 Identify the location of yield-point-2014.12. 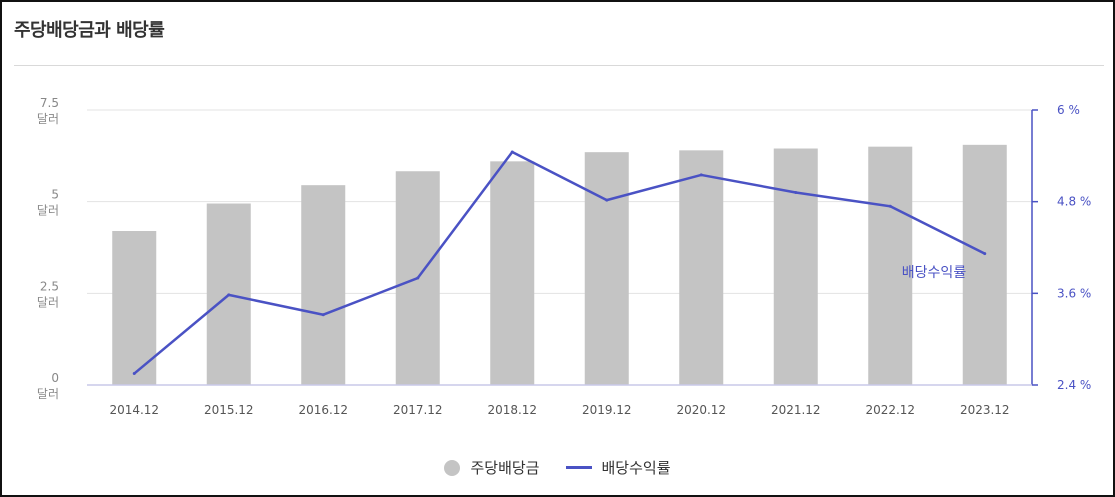
(134, 374).